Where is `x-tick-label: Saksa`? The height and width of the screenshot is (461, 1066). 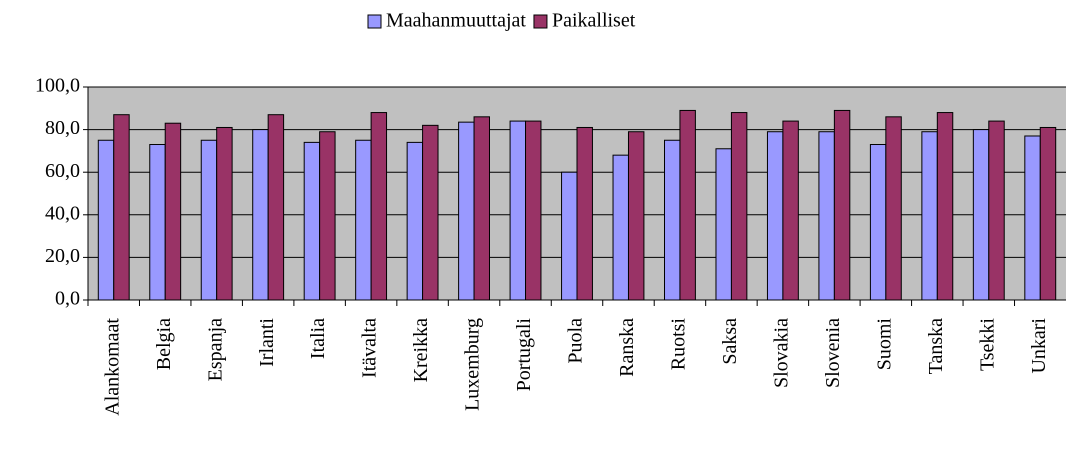 x-tick-label: Saksa is located at coordinates (730, 341).